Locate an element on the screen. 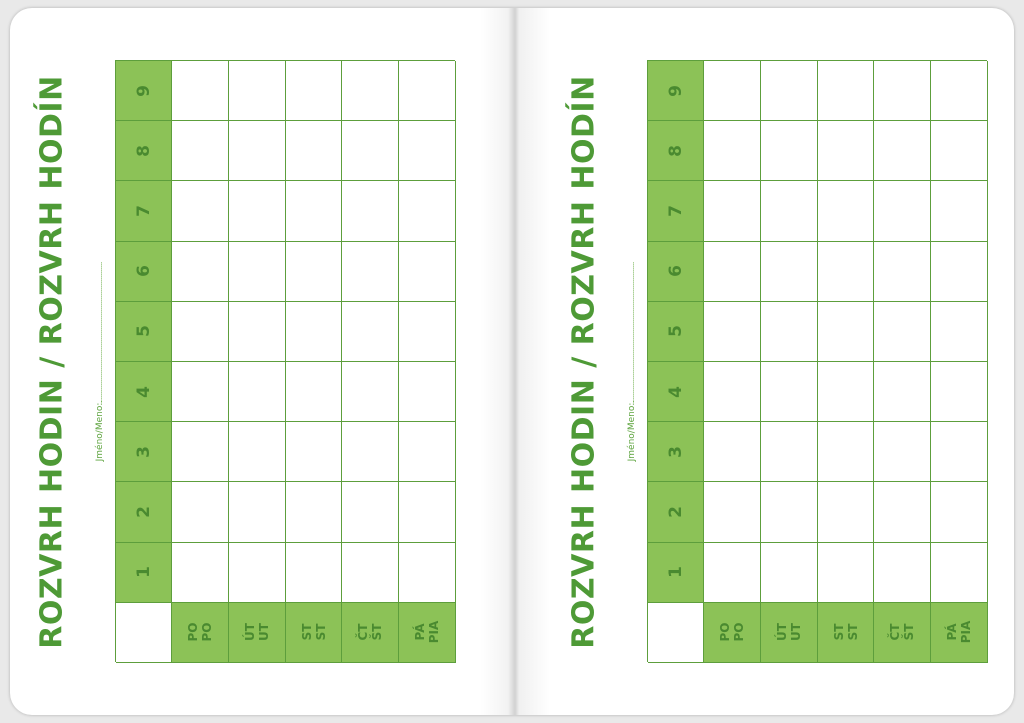 This screenshot has height=723, width=1024. day-label: ST ST is located at coordinates (846, 632).